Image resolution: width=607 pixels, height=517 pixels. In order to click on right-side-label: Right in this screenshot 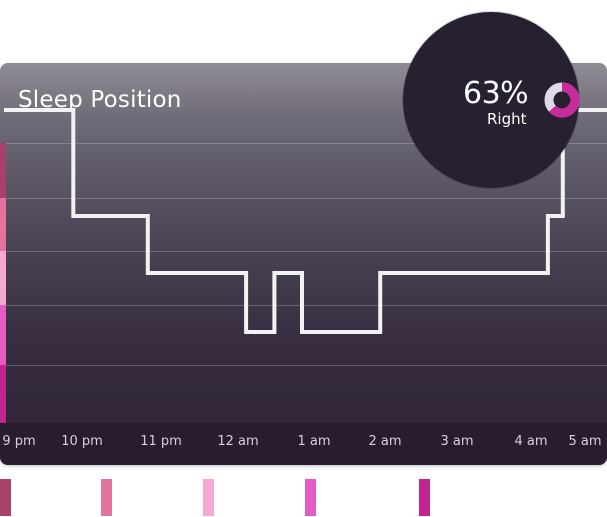, I will do `click(507, 119)`.